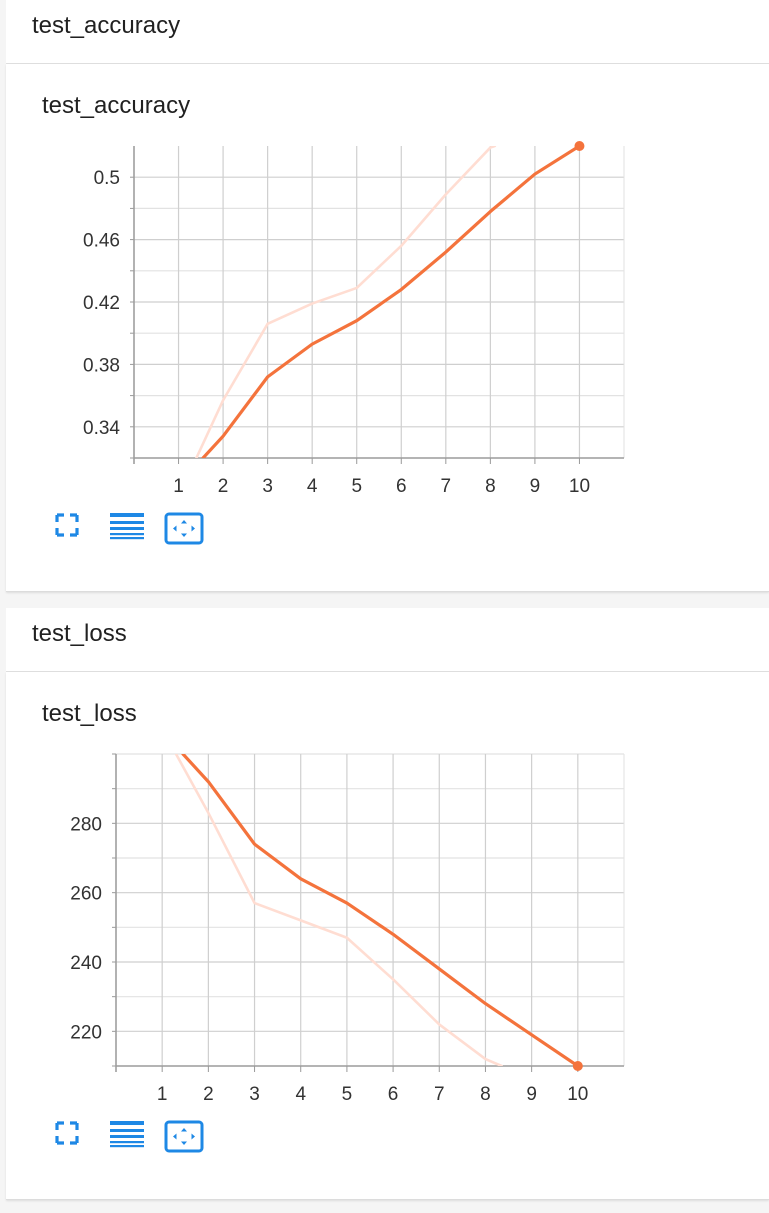 The height and width of the screenshot is (1213, 769). I want to click on chart-title: test_accuracy, so click(116, 105).